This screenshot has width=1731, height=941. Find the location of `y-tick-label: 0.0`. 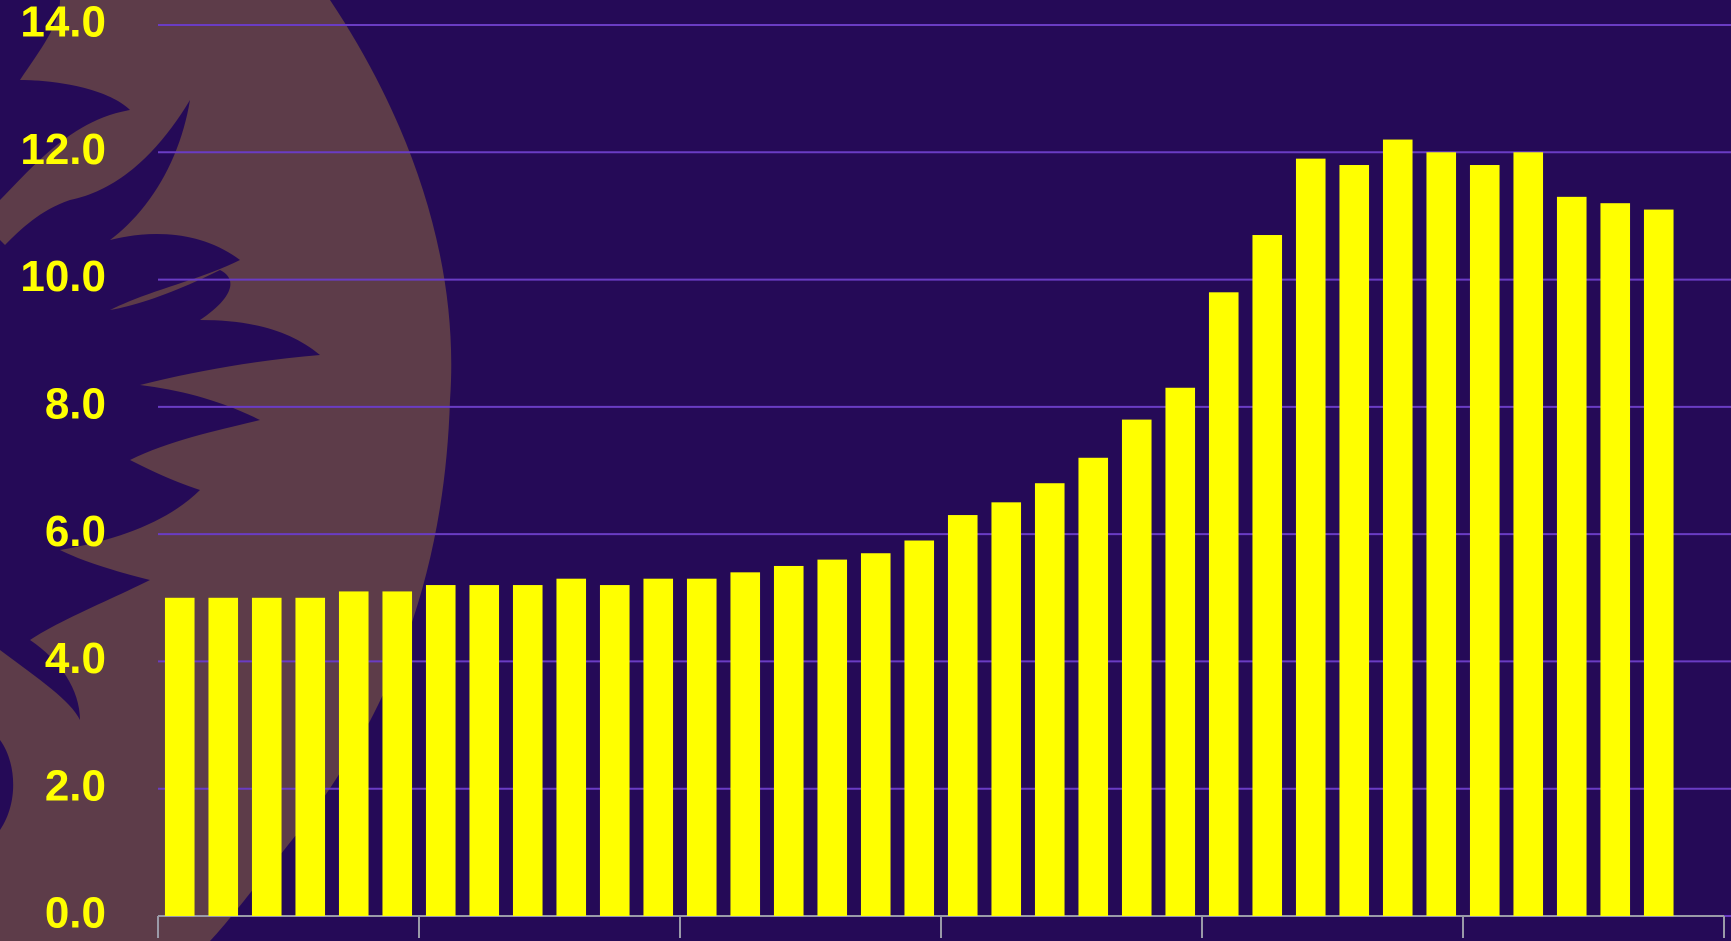

y-tick-label: 0.0 is located at coordinates (75, 913).